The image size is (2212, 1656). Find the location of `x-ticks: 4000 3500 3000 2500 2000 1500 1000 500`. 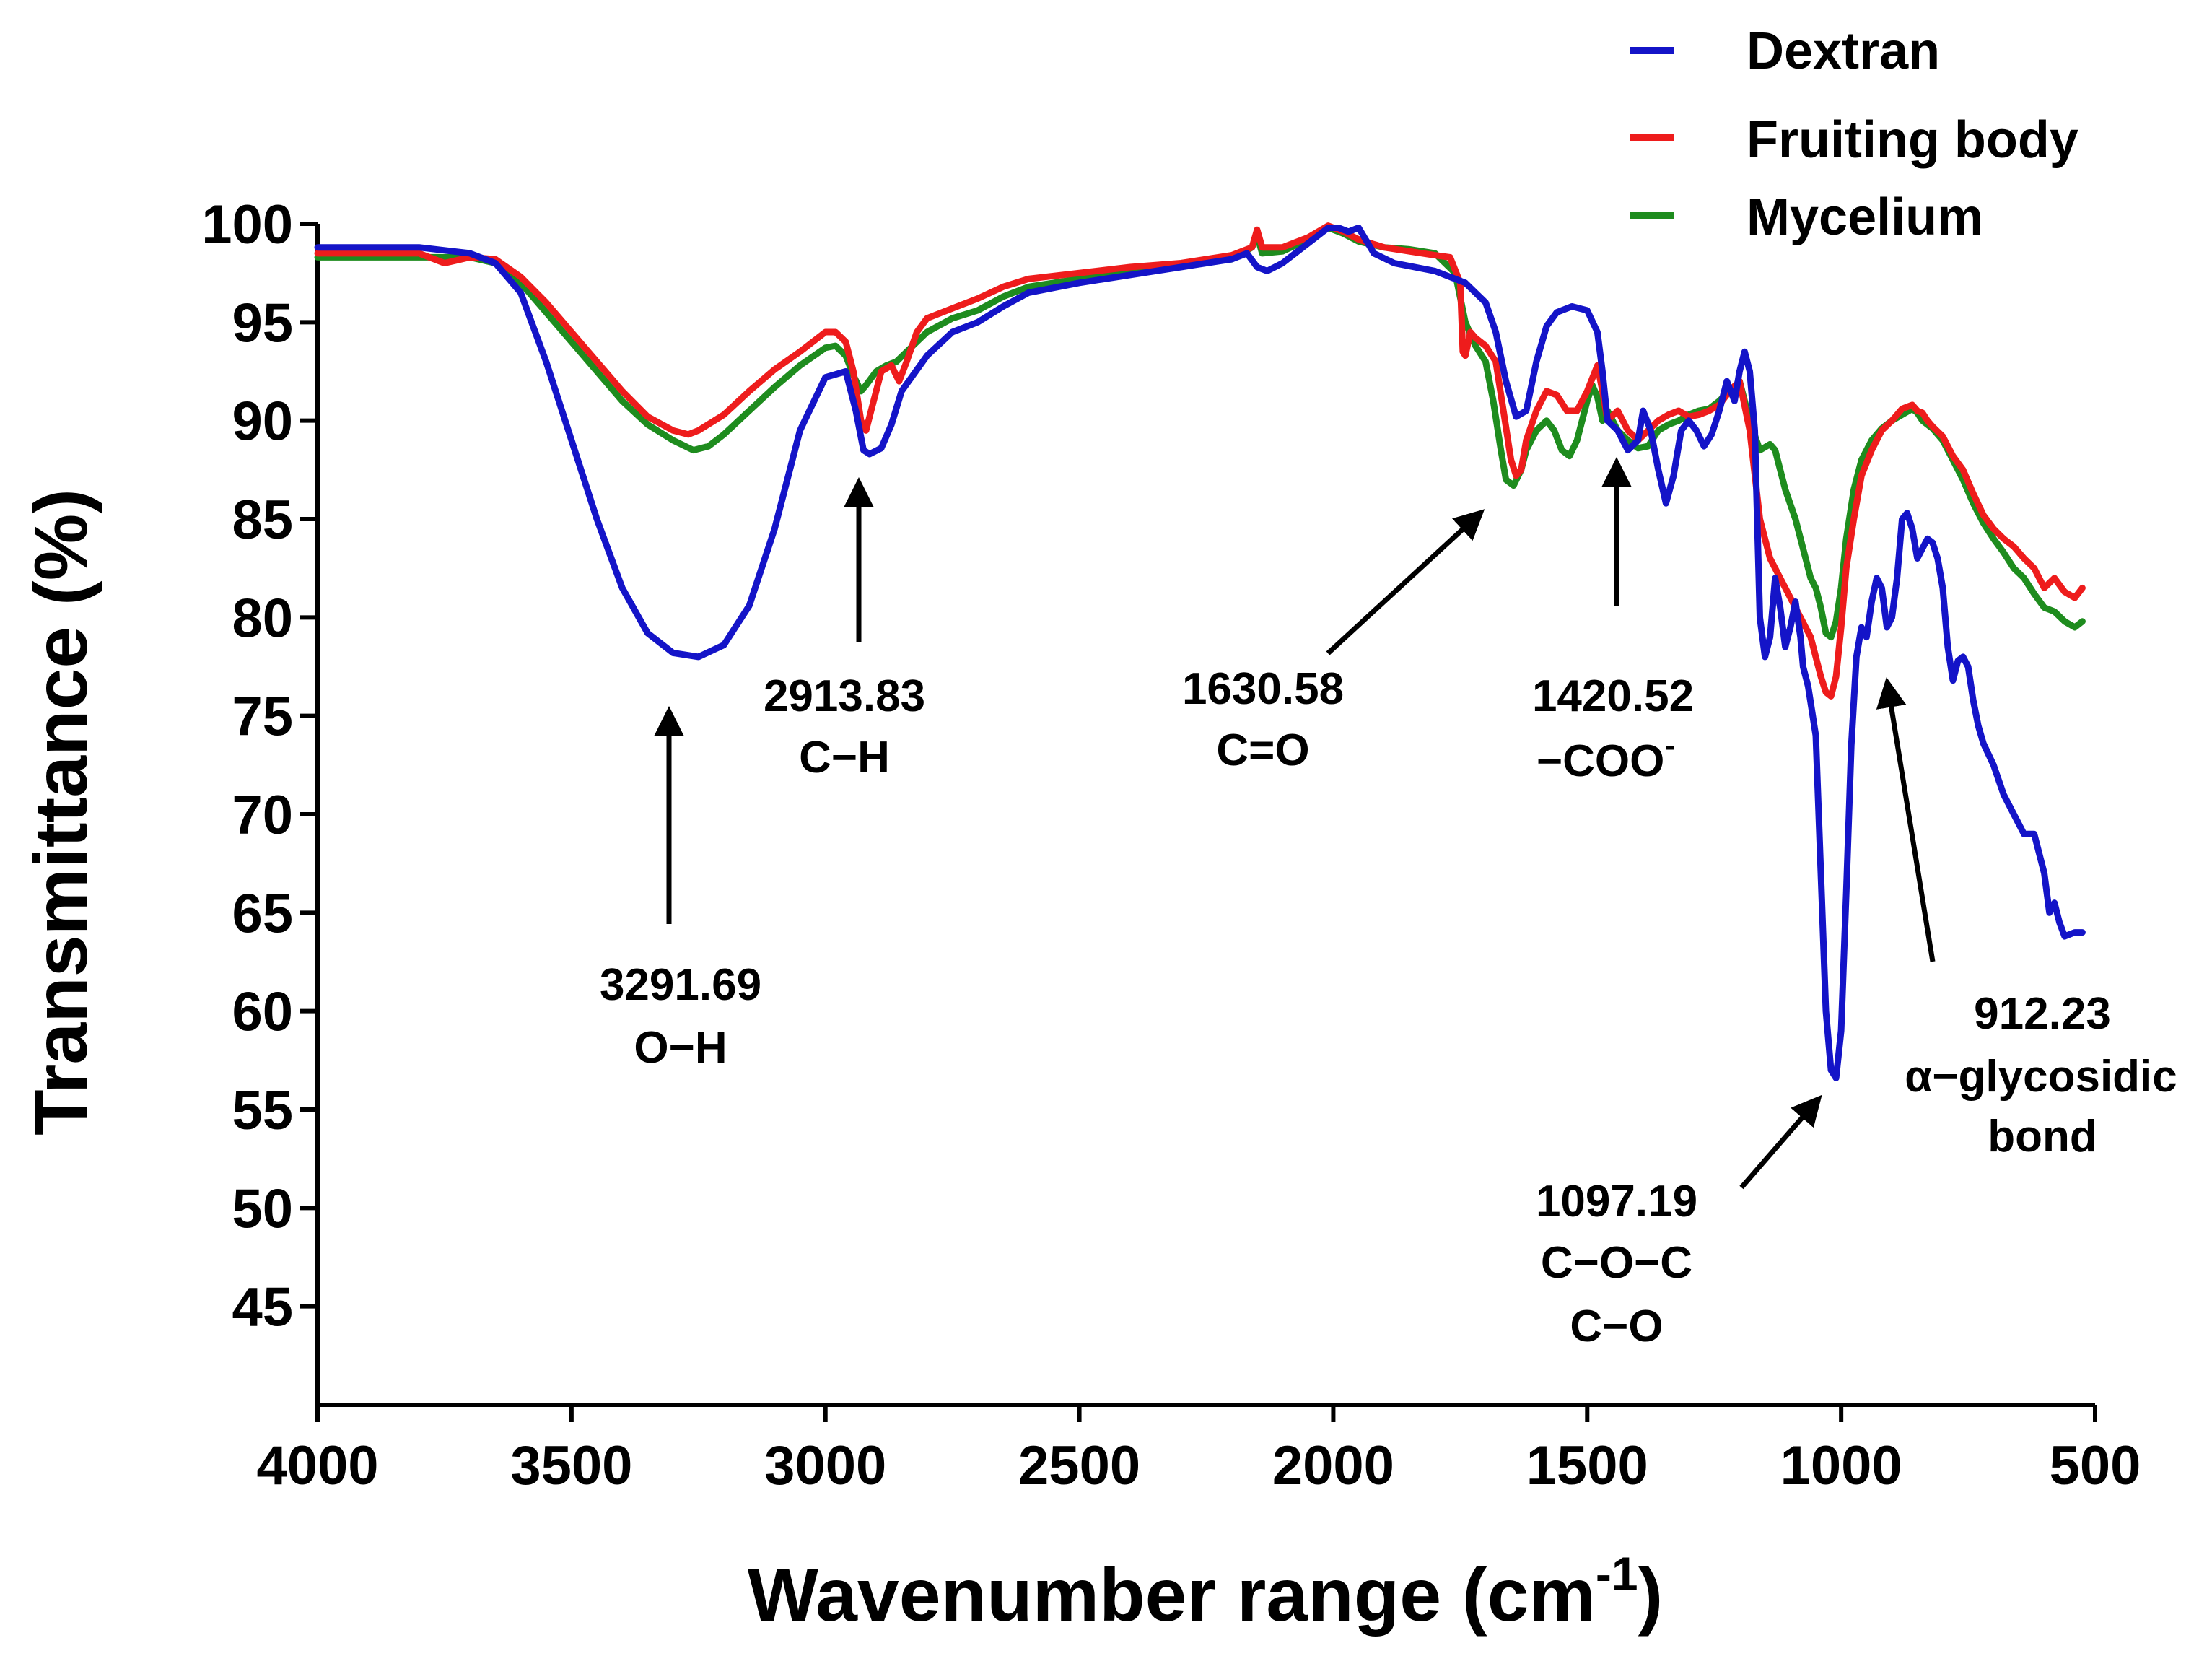

x-ticks: 4000 3500 3000 2500 2000 1500 1000 500 is located at coordinates (1198, 1450).